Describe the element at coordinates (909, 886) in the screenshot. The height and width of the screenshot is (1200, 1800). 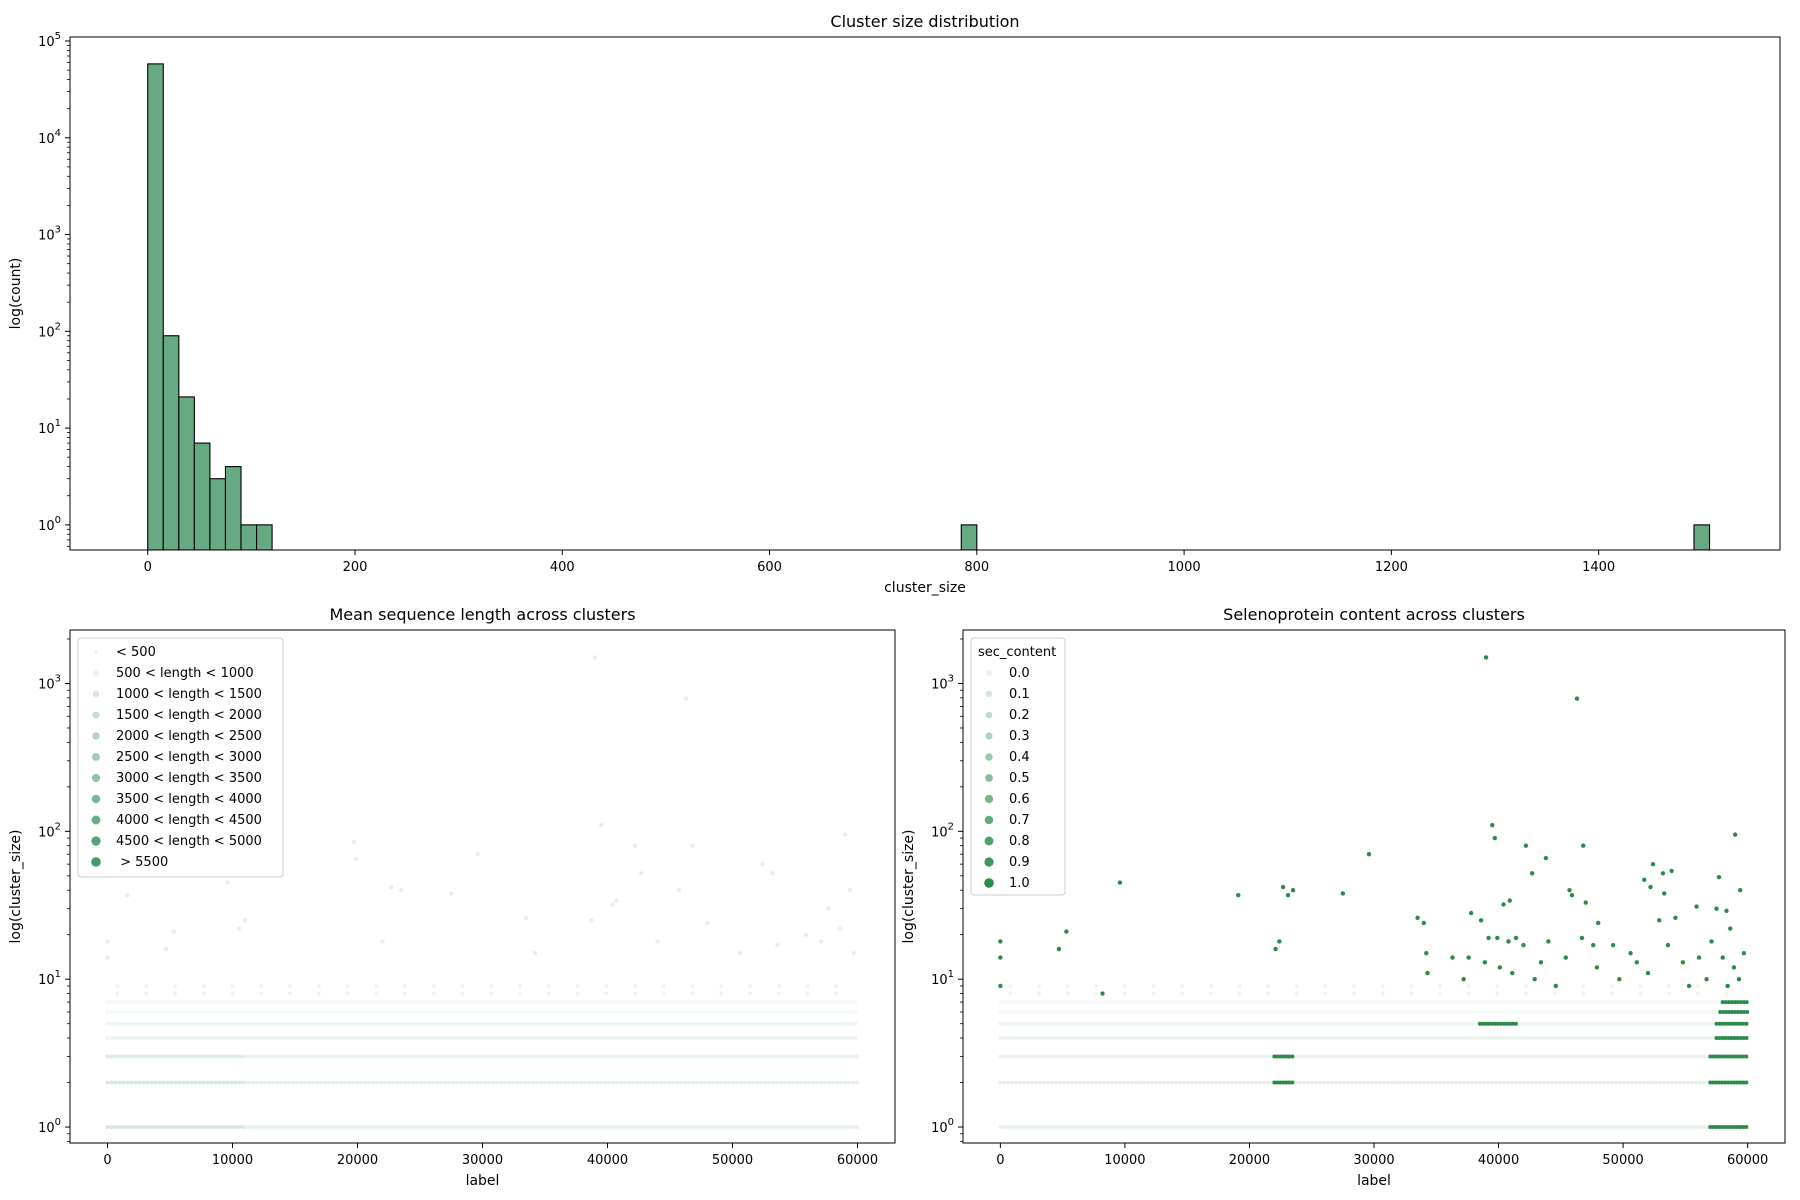
I see `y-axis-label: log(cluster_size)` at that location.